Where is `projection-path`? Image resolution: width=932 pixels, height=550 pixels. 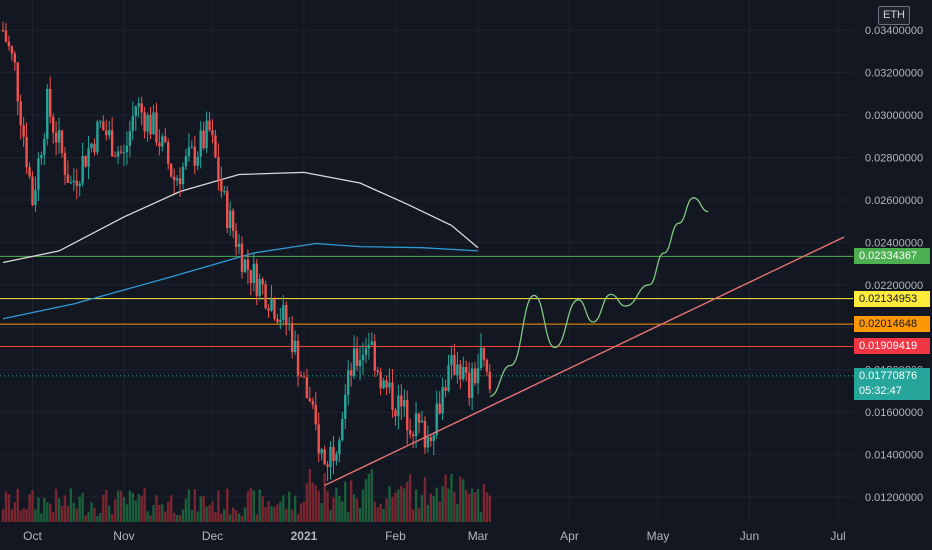 projection-path is located at coordinates (599, 297).